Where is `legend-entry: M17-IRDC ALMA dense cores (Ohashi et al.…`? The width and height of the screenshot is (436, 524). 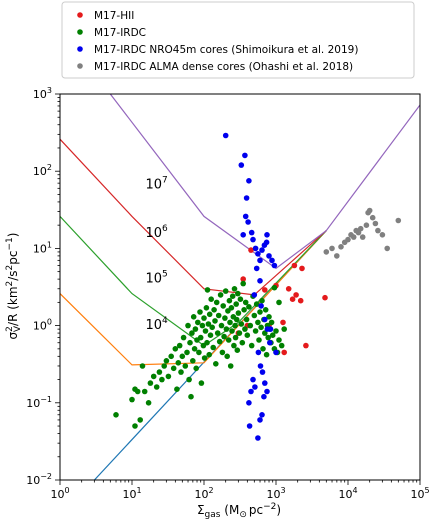 legend-entry: M17-IRDC ALMA dense cores (Ohashi et al.… is located at coordinates (215, 67).